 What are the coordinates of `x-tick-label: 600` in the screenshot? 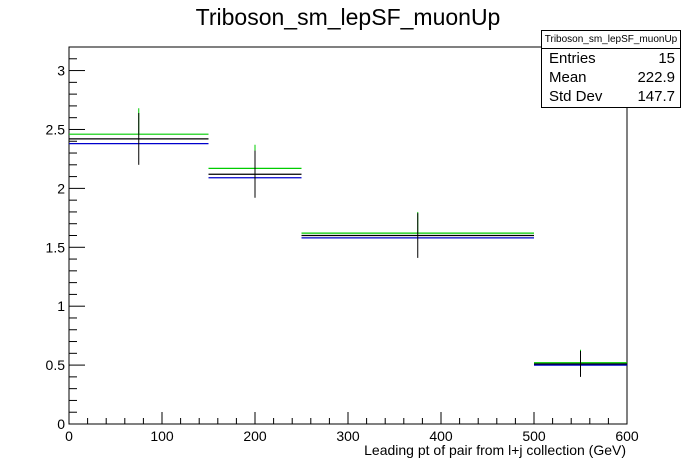 It's located at (627, 436).